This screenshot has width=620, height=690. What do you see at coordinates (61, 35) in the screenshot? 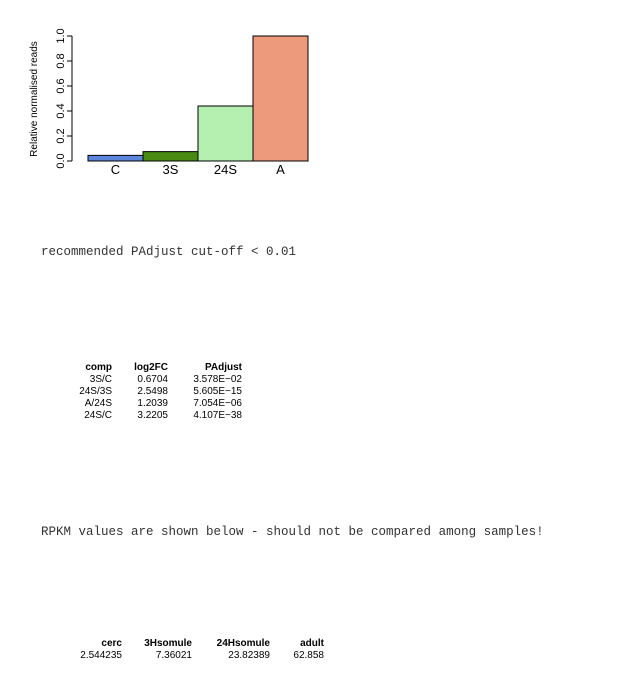
I see `y-tick-label: 1.0` at bounding box center [61, 35].